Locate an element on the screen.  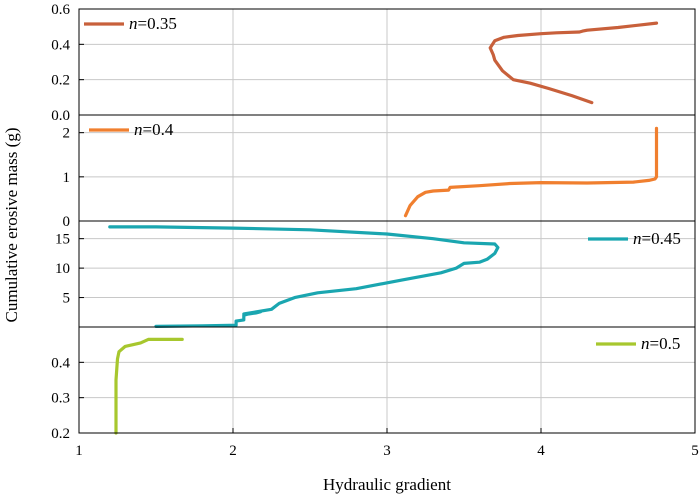
x-tick-label: 4 is located at coordinates (541, 451).